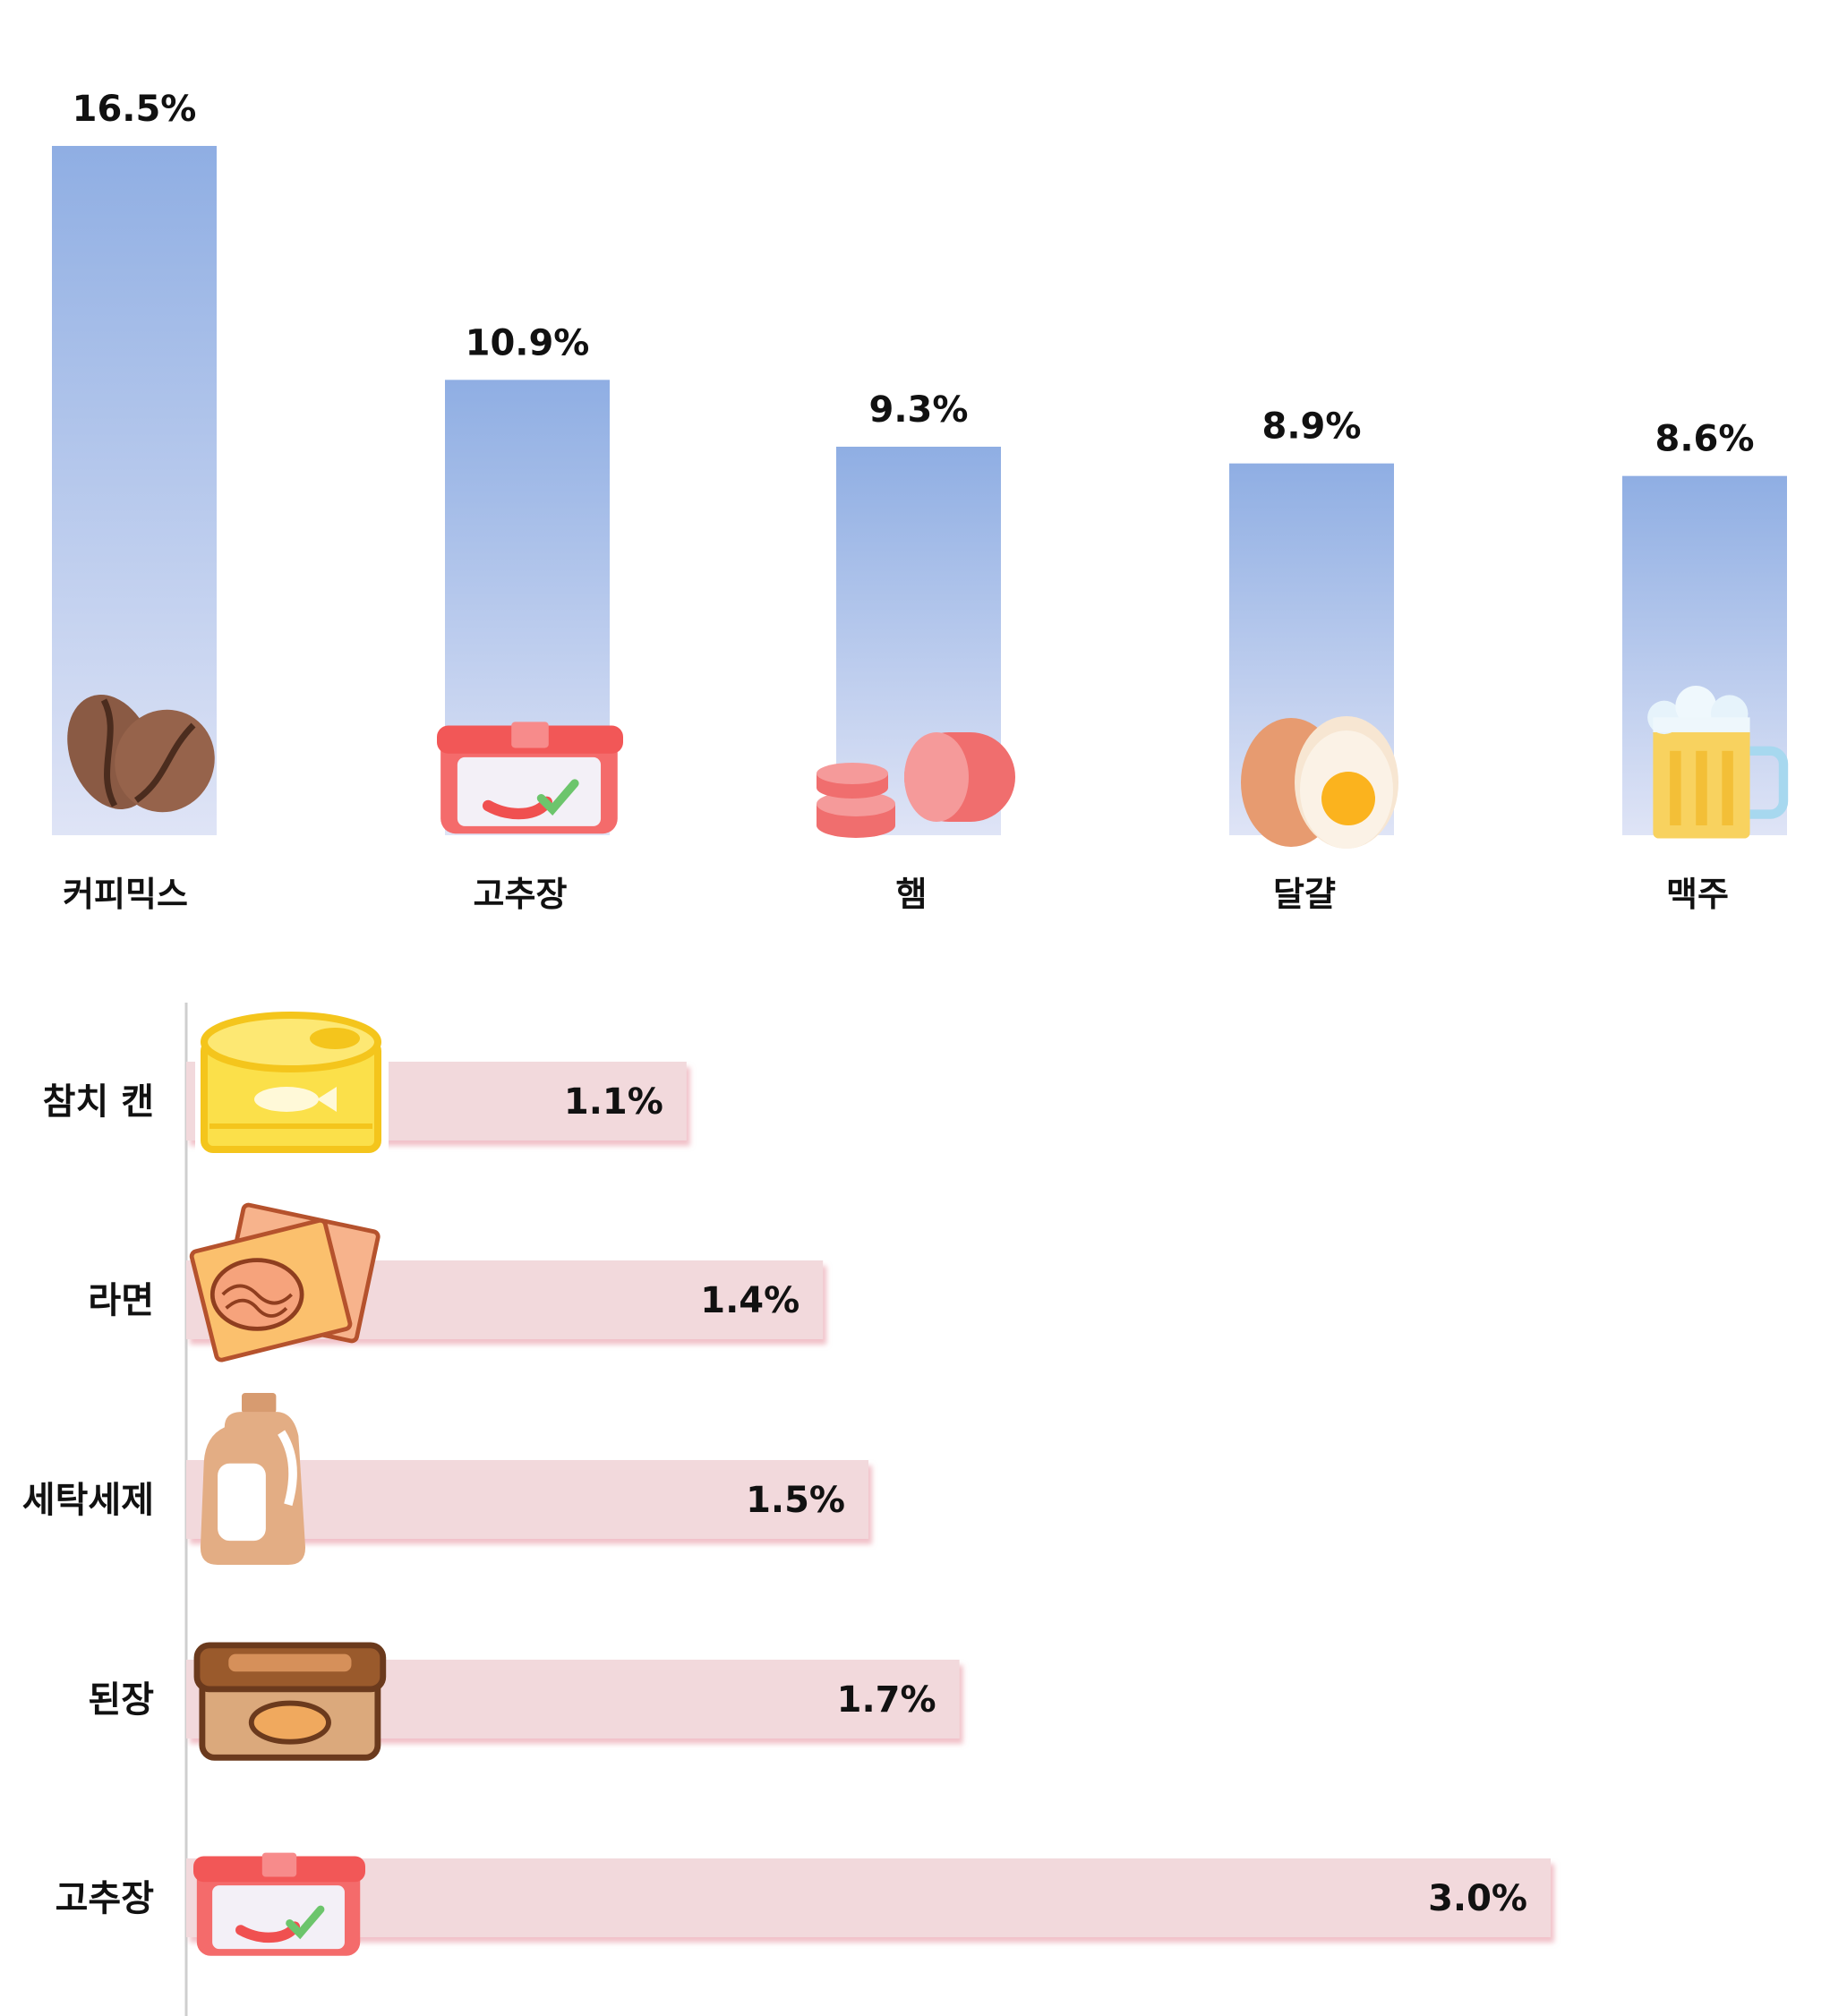 This screenshot has width=1847, height=2016. What do you see at coordinates (1718, 762) in the screenshot?
I see `beer-mug-icon` at bounding box center [1718, 762].